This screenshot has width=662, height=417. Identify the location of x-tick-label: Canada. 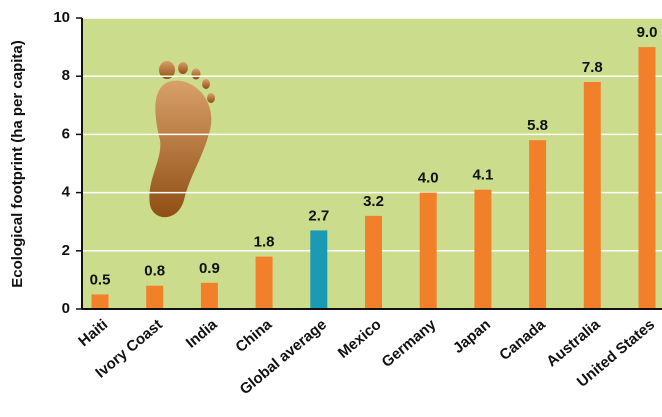
(522, 340).